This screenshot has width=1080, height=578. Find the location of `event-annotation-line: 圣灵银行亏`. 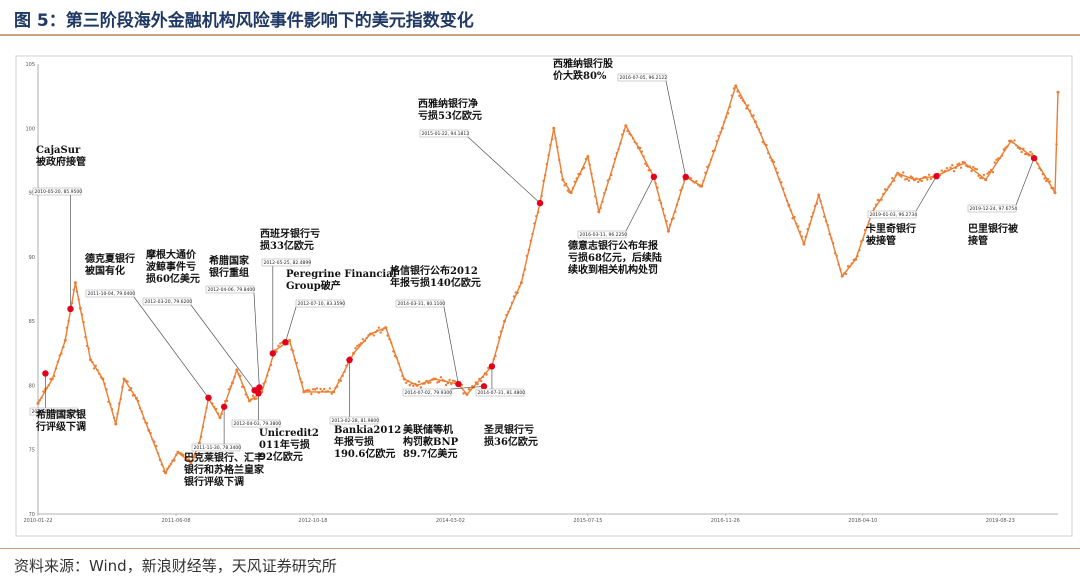

event-annotation-line: 圣灵银行亏 is located at coordinates (509, 429).